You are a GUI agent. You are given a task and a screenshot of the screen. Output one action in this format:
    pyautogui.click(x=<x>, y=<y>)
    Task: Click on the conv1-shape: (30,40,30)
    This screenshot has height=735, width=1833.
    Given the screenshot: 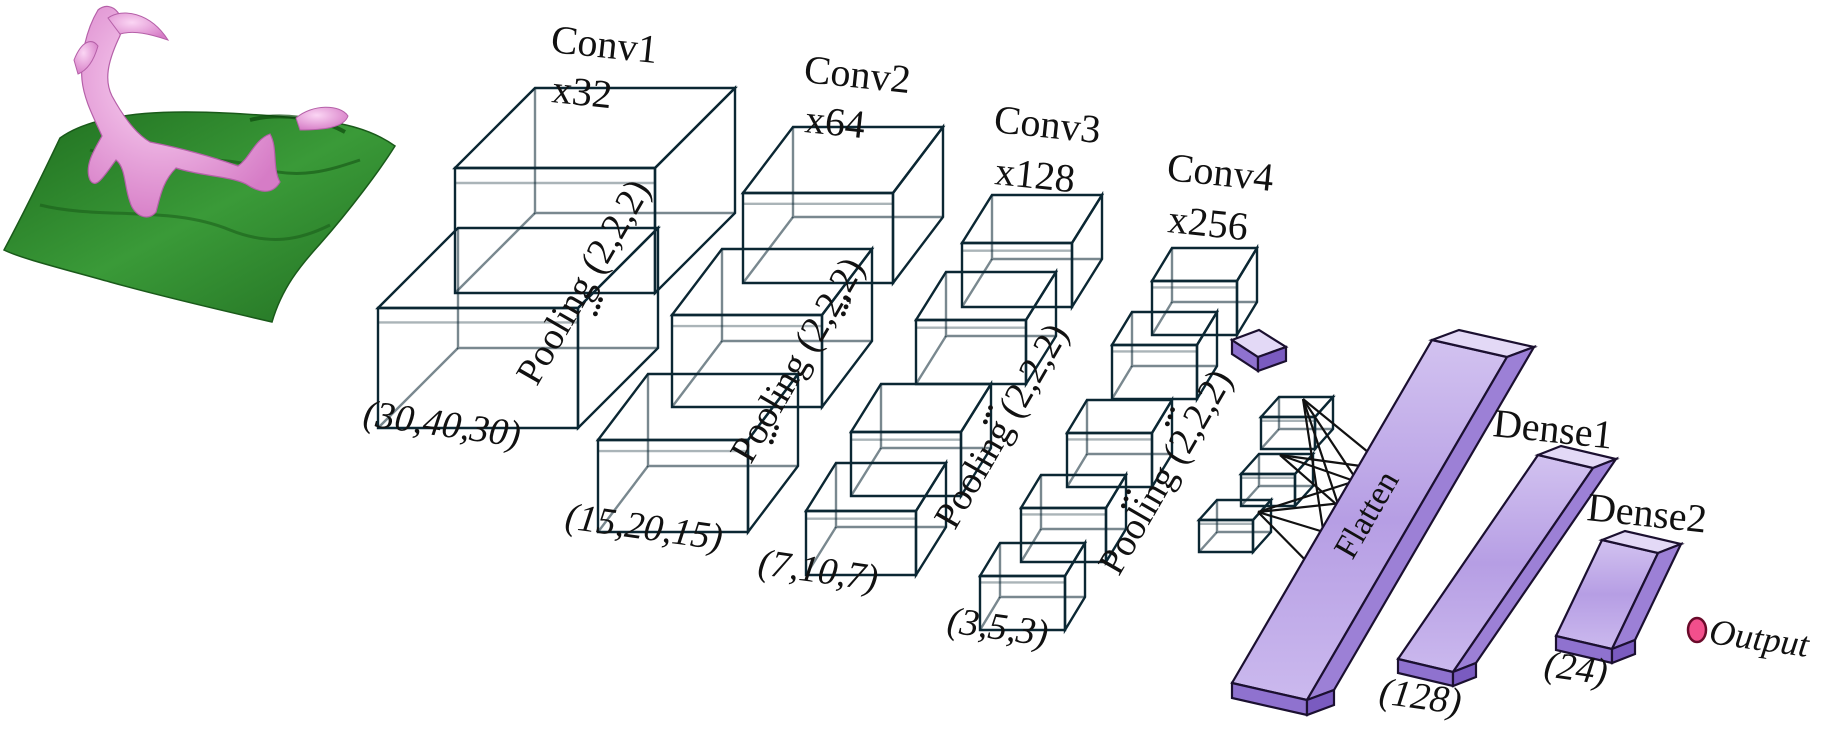 What is the action you would take?
    pyautogui.click(x=442, y=424)
    